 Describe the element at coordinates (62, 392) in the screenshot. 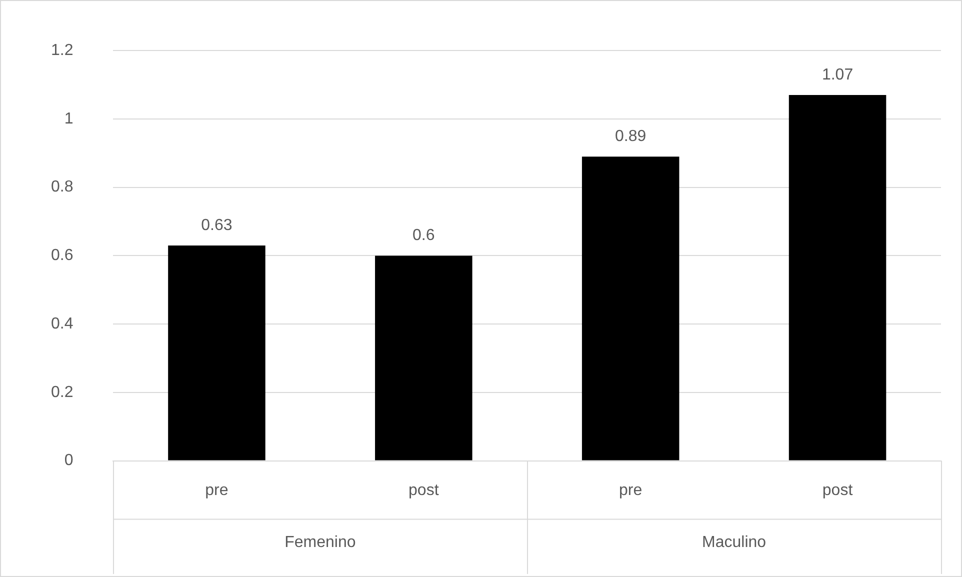

I see `y-tick-label: 0.2` at that location.